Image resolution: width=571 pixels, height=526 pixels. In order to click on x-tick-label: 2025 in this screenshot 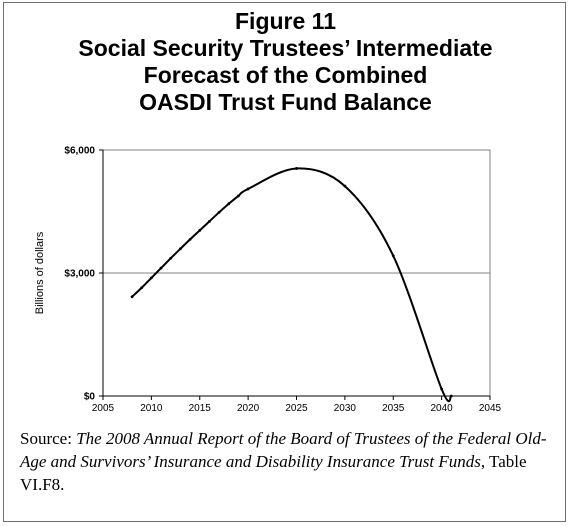, I will do `click(296, 408)`.